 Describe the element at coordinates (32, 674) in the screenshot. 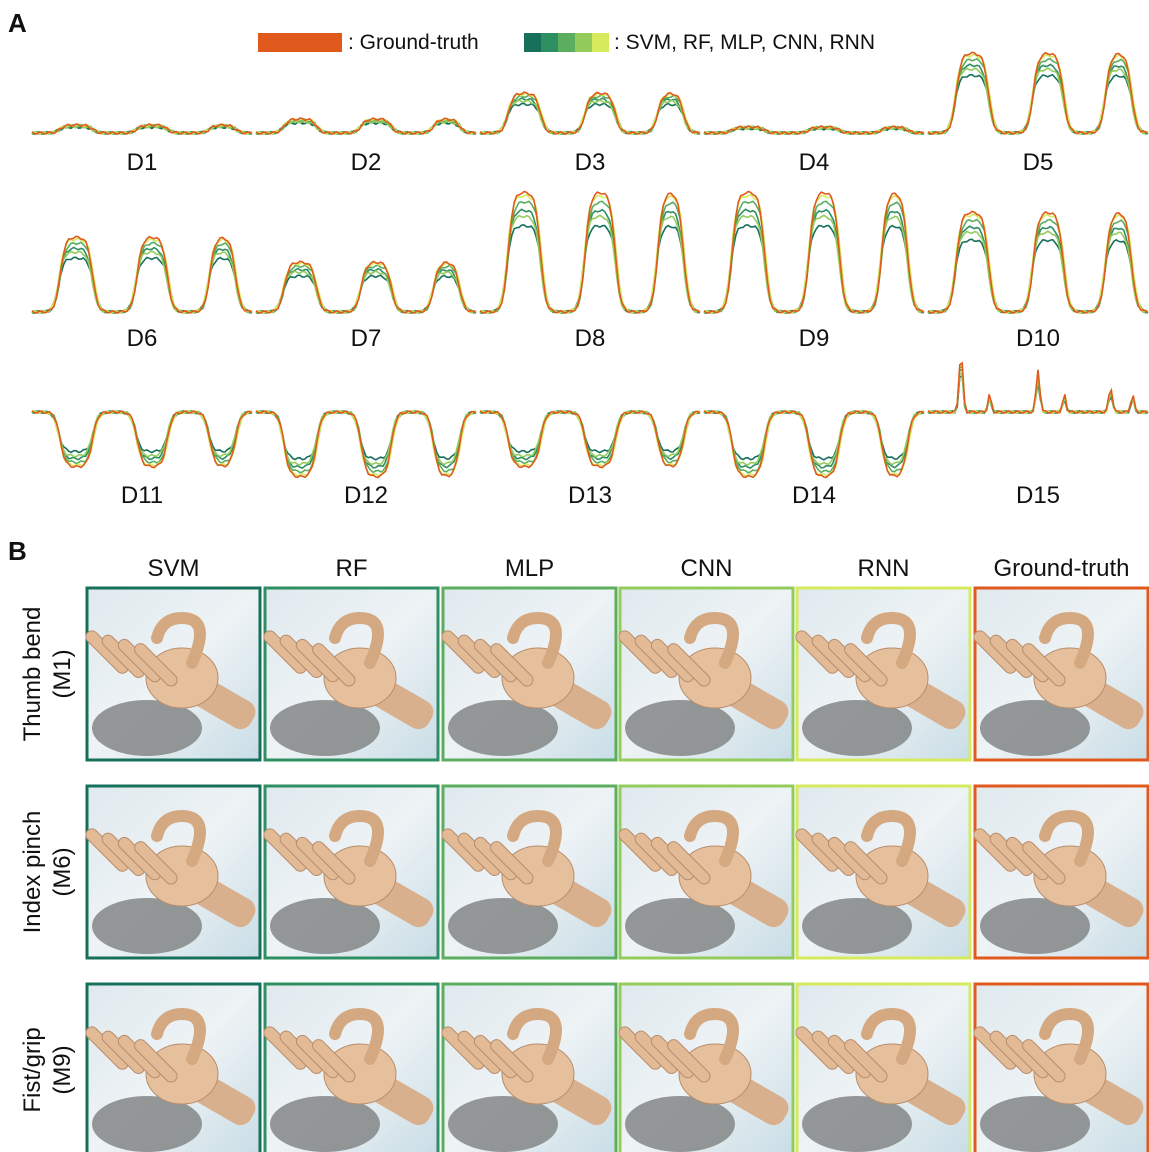

I see `row-label: Thumb bend` at that location.